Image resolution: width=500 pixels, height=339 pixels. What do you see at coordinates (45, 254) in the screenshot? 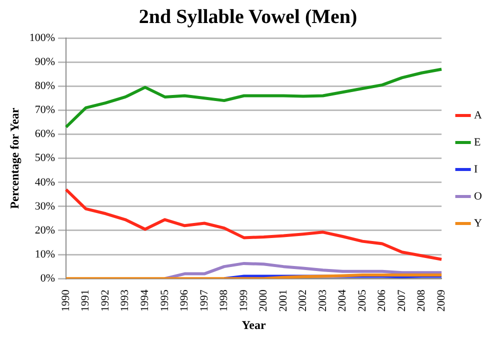
I see `y-tick-label: 10%` at bounding box center [45, 254].